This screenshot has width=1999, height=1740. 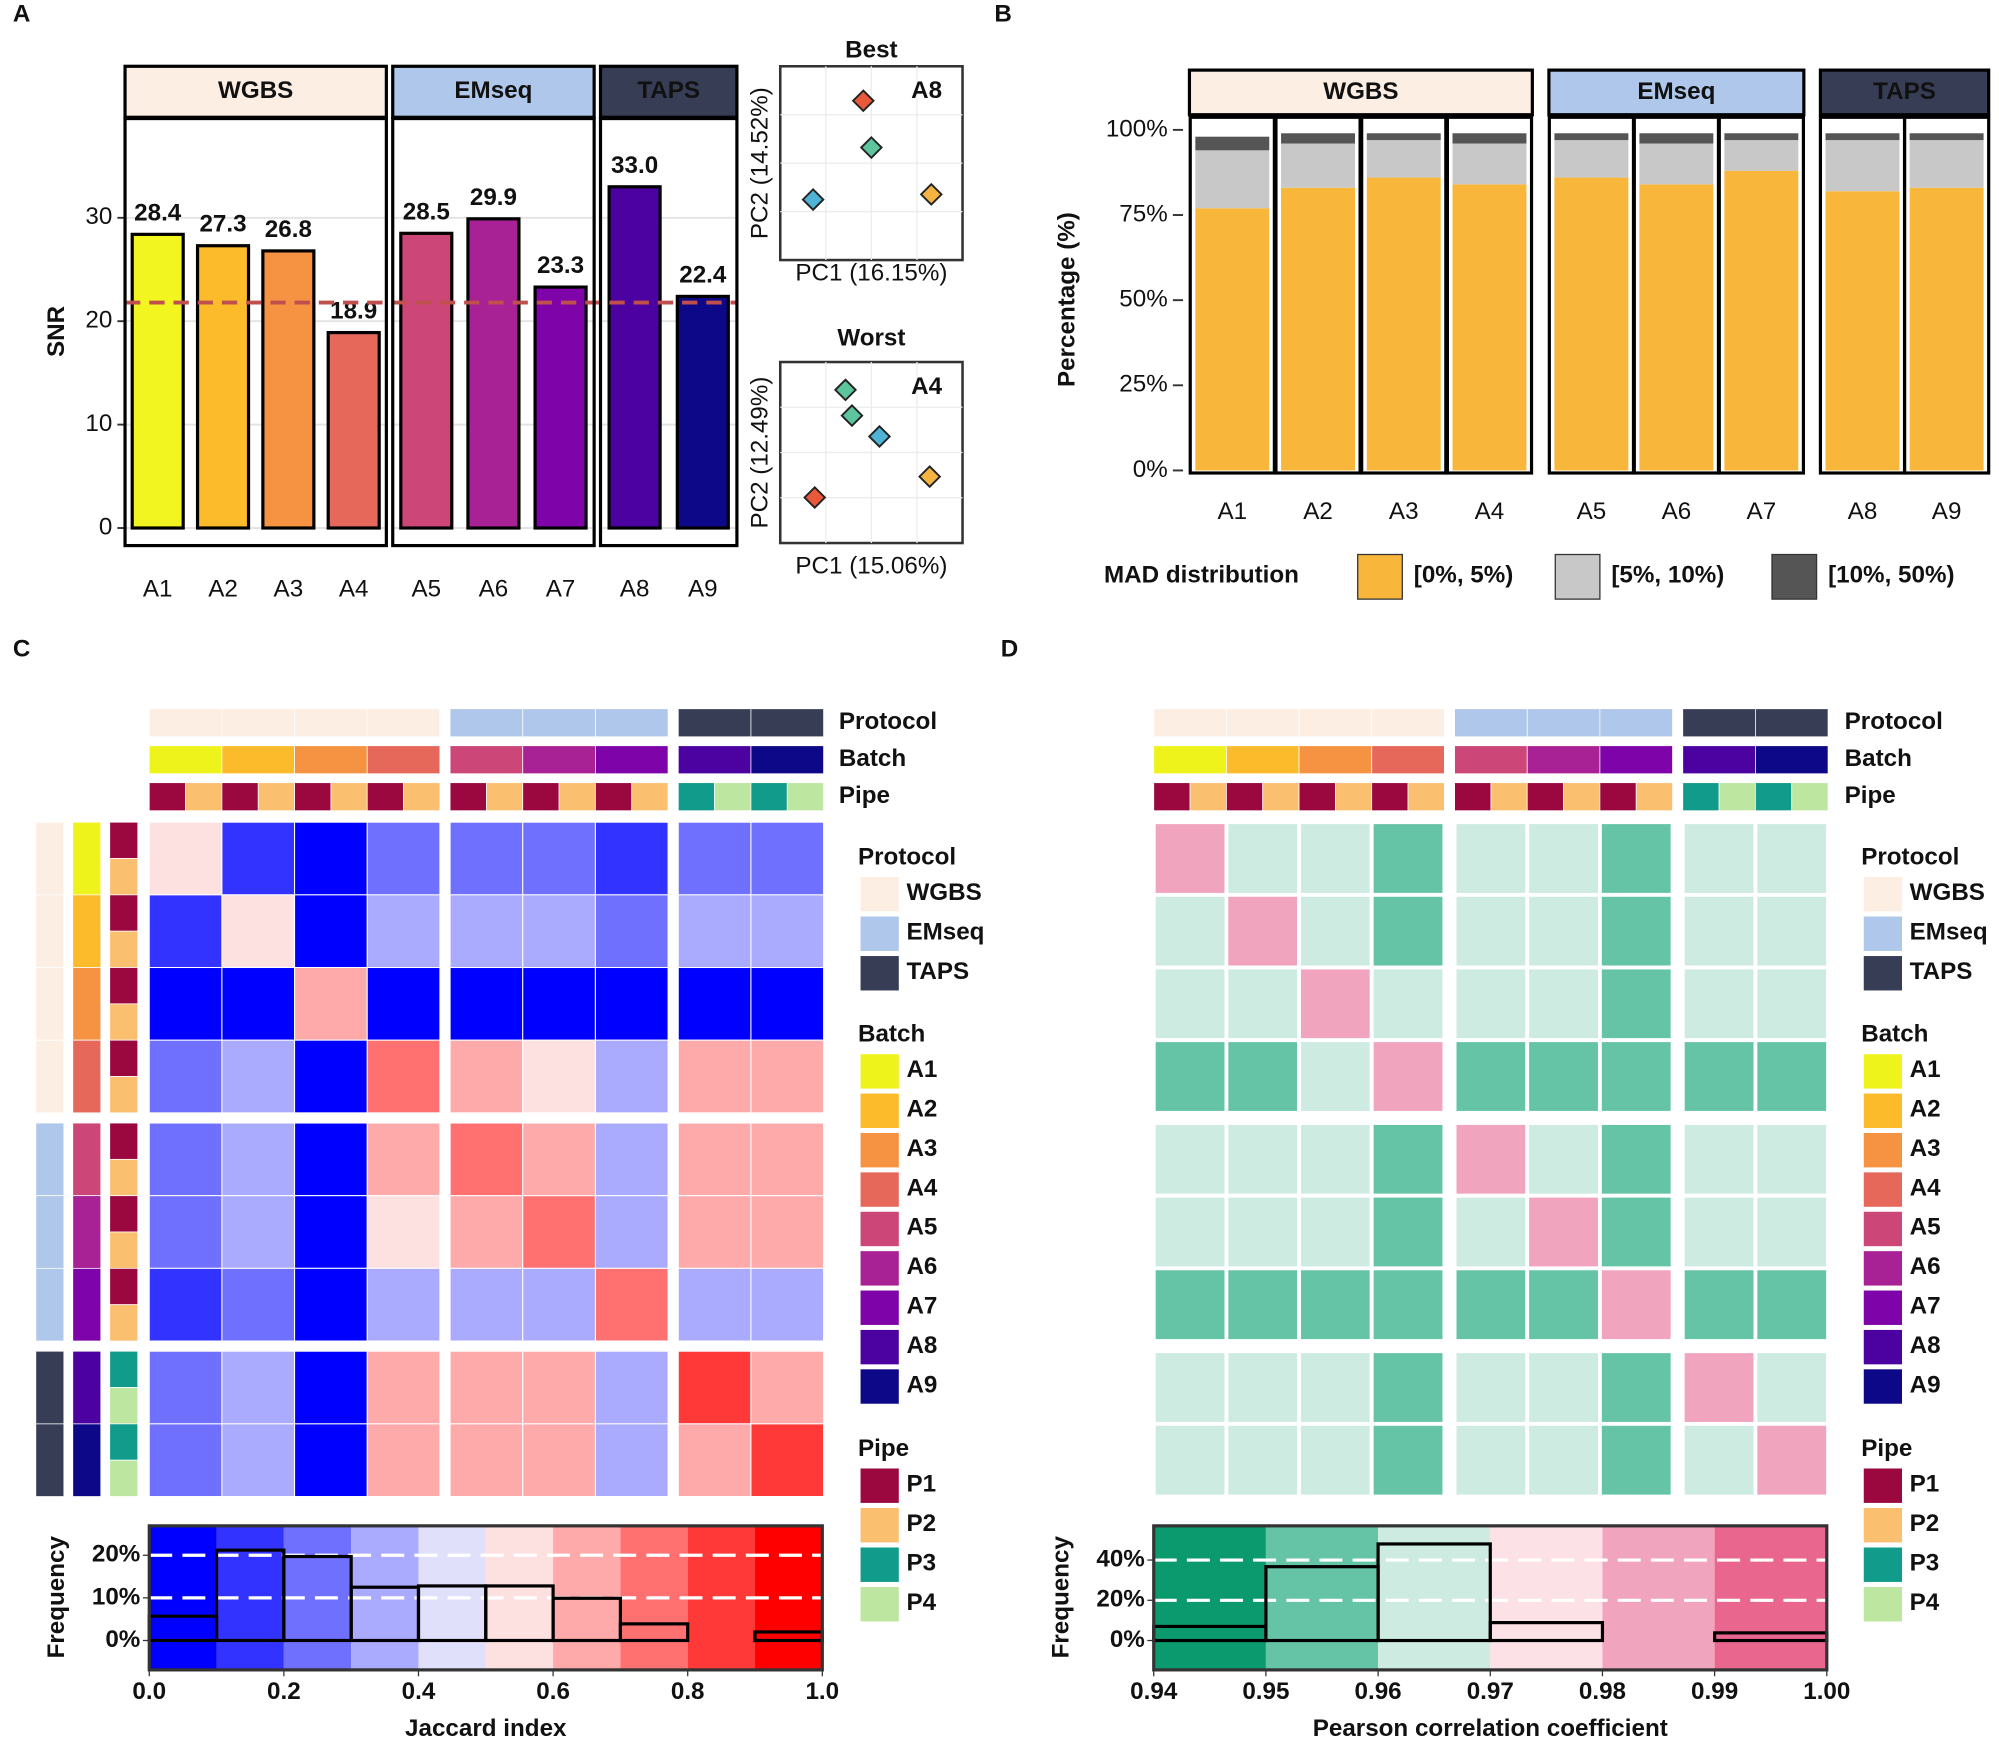 What do you see at coordinates (1201, 575) in the screenshot?
I see `legend-title: MAD distribution` at bounding box center [1201, 575].